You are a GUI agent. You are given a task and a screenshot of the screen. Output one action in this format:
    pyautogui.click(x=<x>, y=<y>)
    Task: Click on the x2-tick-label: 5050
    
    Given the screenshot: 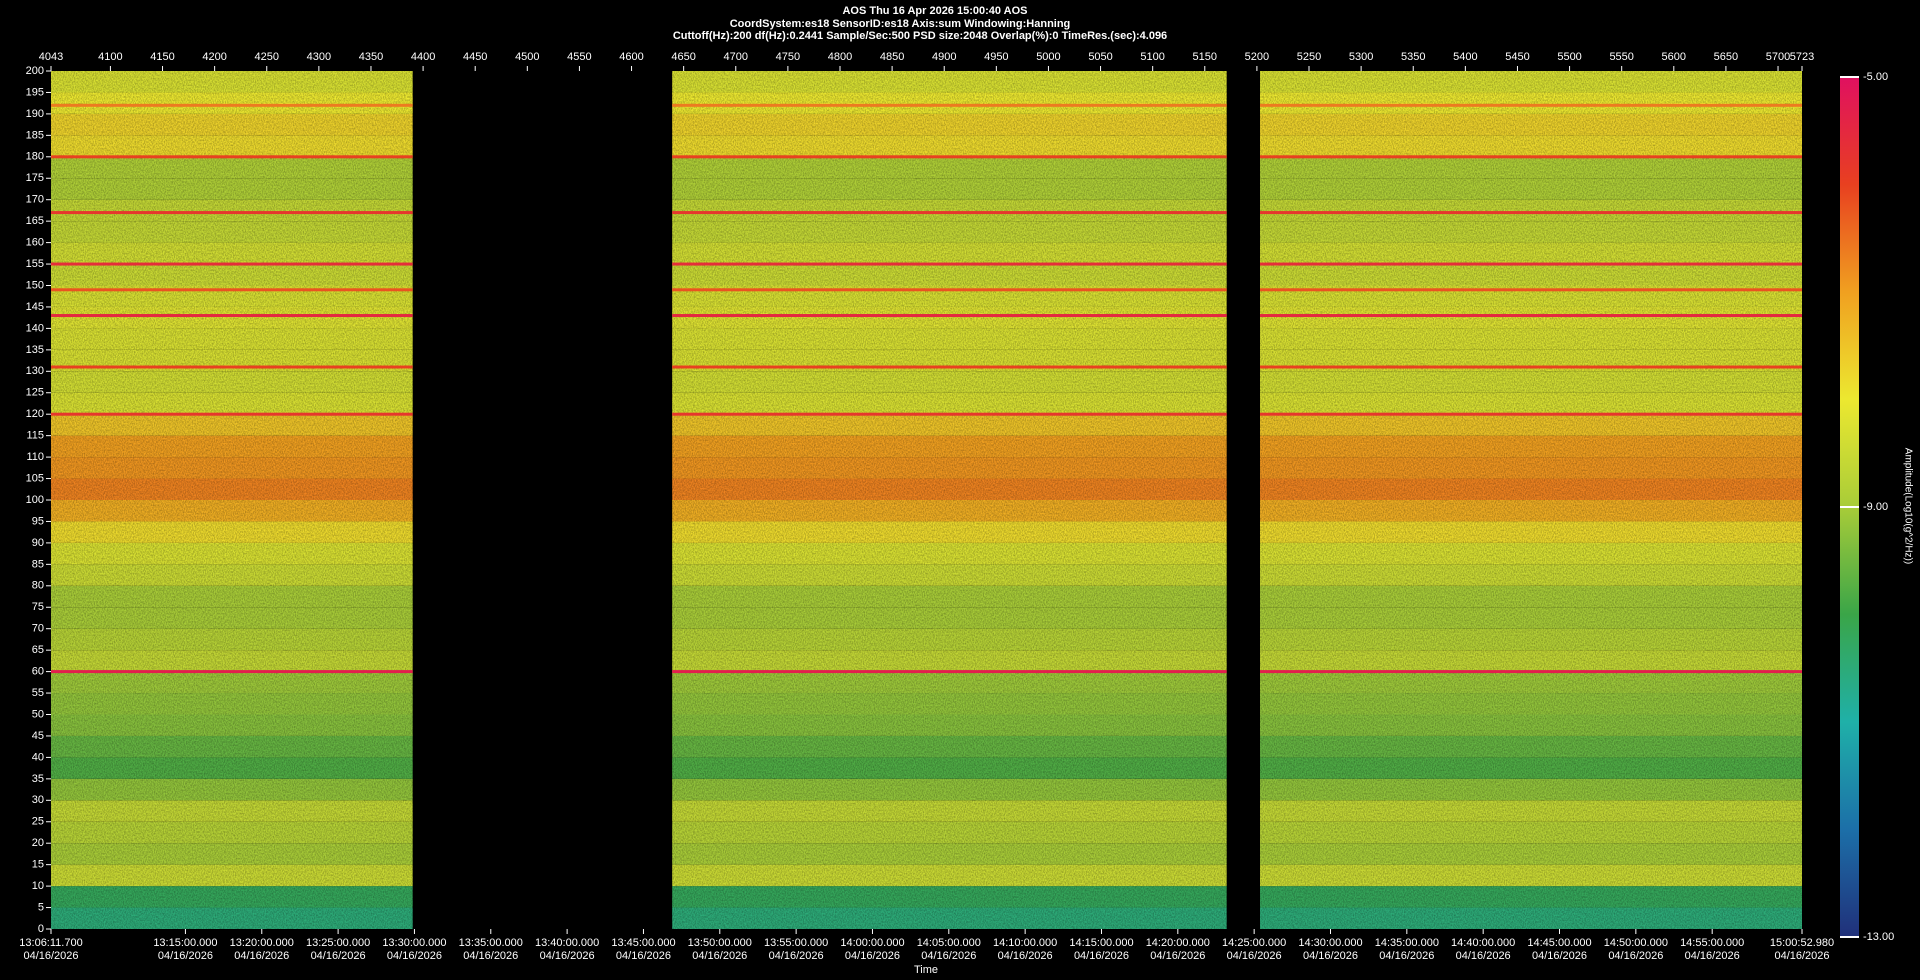 What is the action you would take?
    pyautogui.click(x=1100, y=57)
    